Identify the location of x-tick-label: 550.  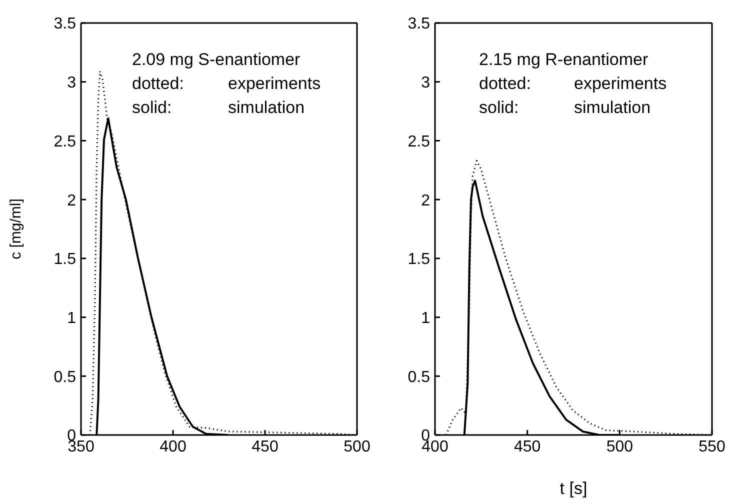
(712, 447).